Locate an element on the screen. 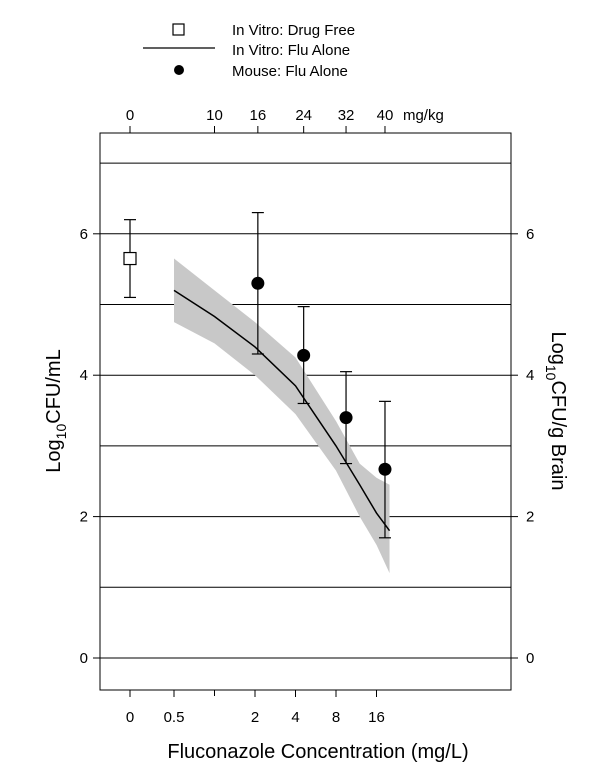 This screenshot has width=597, height=777. x-tick-label-bottom: 4 is located at coordinates (295, 717).